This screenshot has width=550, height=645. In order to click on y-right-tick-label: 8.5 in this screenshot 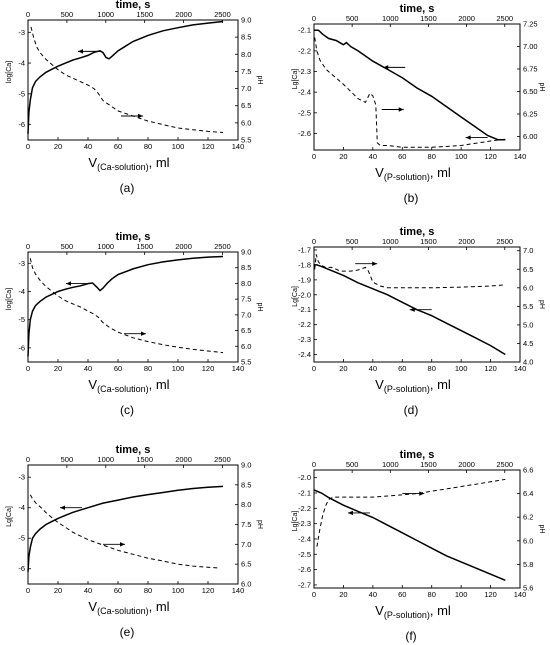, I will do `click(246, 37)`.